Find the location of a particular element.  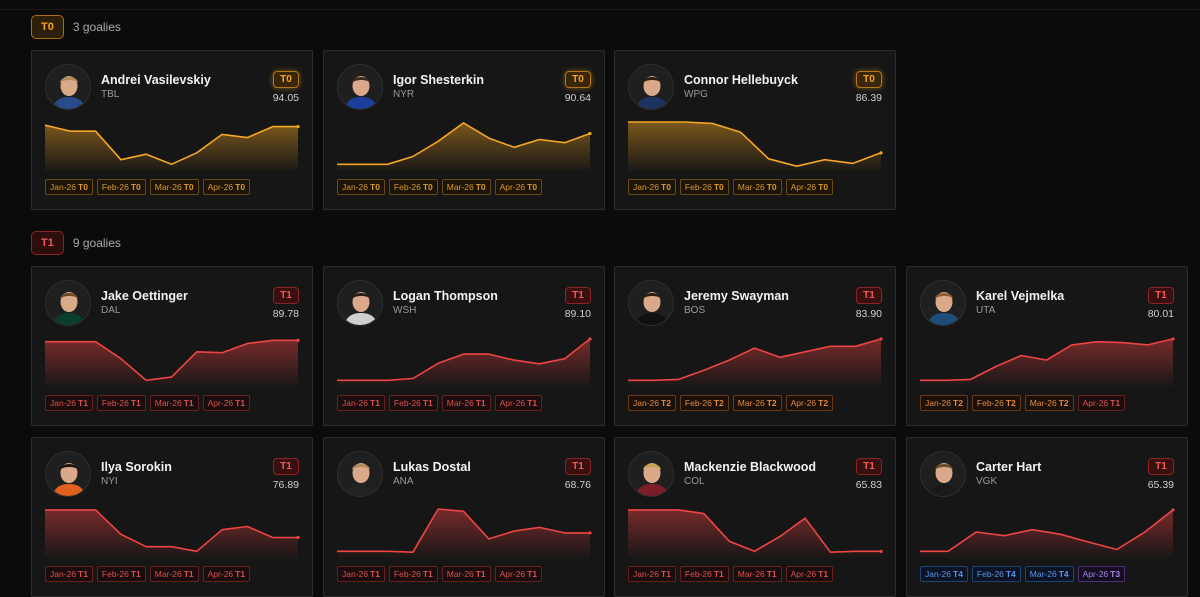

month-tier-chip: Apr-26 T2 is located at coordinates (809, 403).